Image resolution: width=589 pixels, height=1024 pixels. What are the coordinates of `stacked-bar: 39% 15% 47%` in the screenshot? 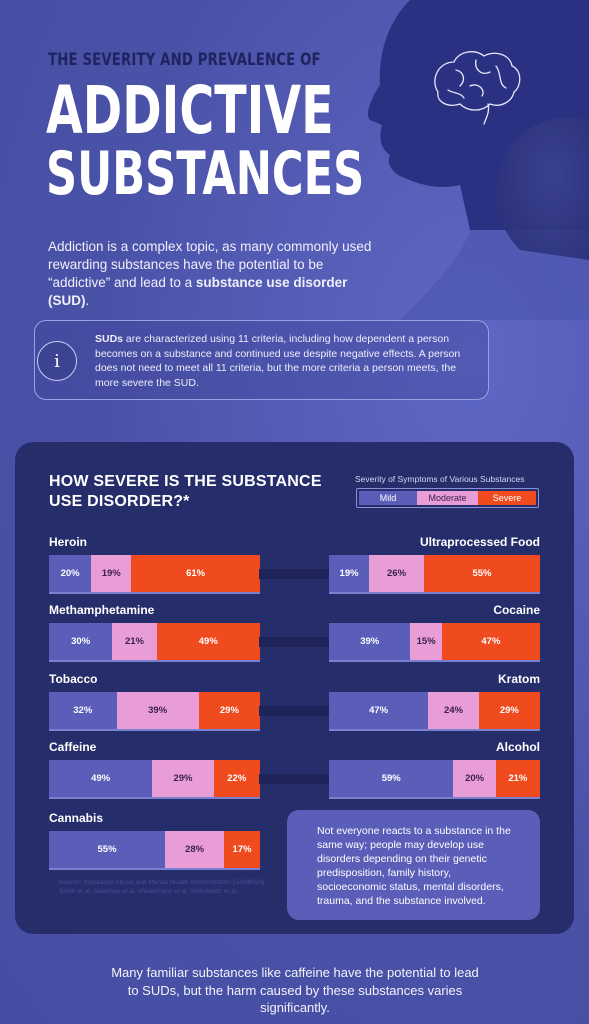 It's located at (434, 641).